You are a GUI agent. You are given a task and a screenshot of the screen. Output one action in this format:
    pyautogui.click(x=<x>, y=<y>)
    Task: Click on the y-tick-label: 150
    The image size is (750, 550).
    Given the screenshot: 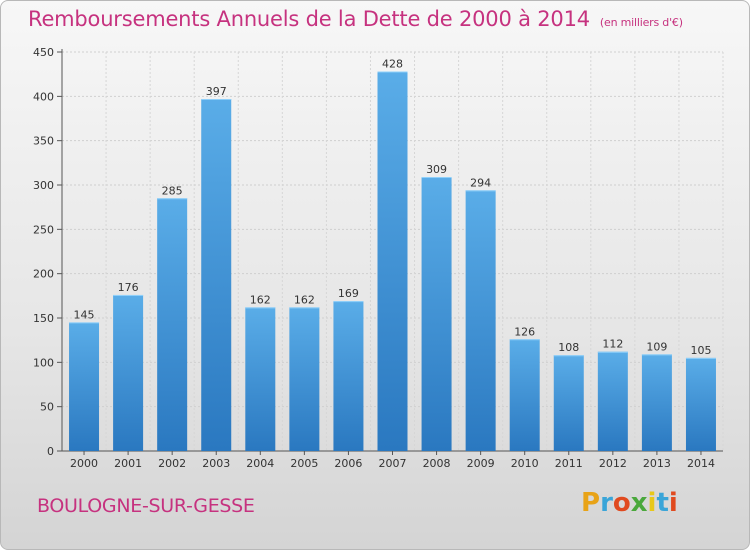 What is the action you would take?
    pyautogui.click(x=43, y=318)
    